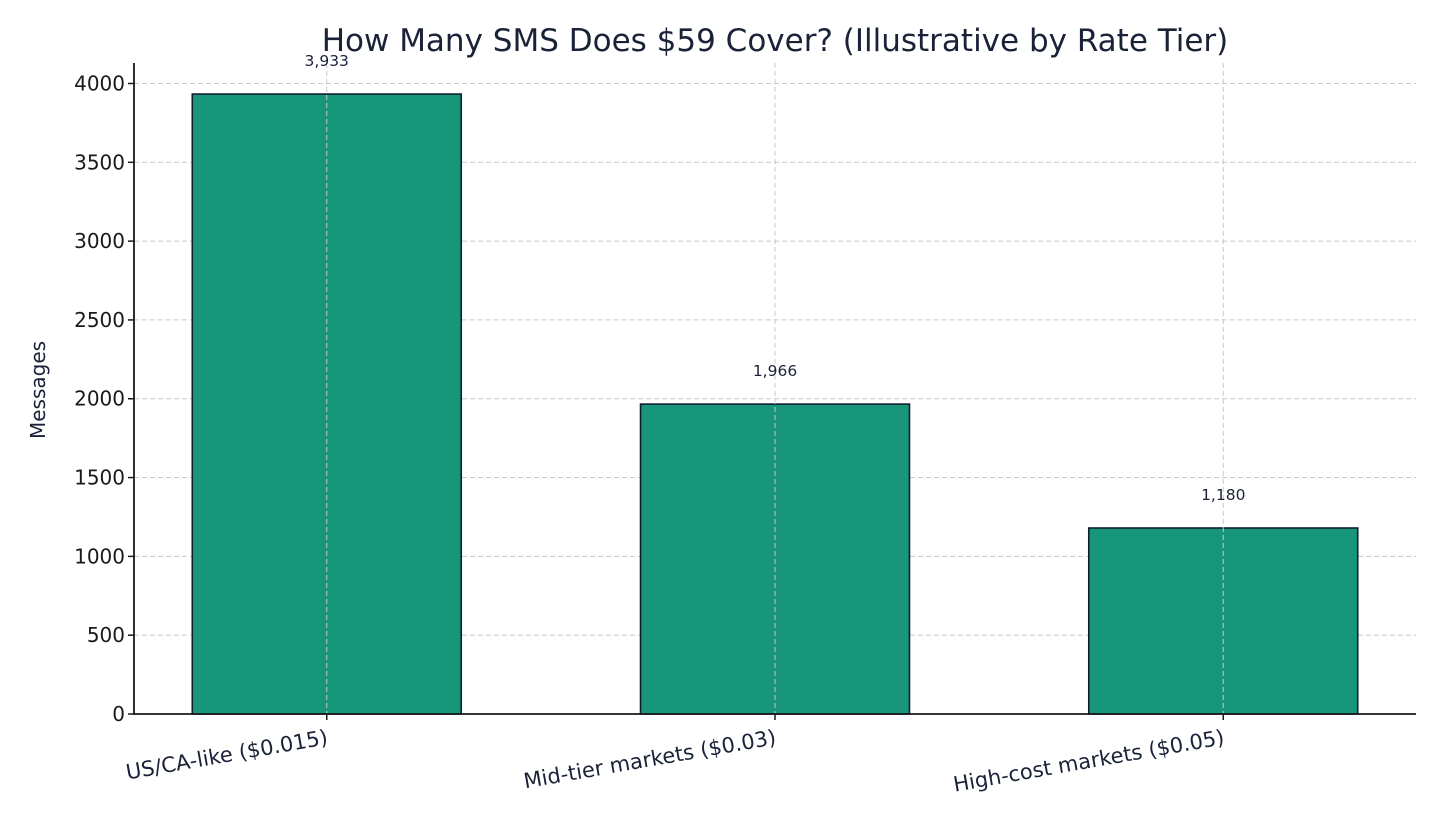  What do you see at coordinates (99, 399) in the screenshot?
I see `y-tick-label: 2000` at bounding box center [99, 399].